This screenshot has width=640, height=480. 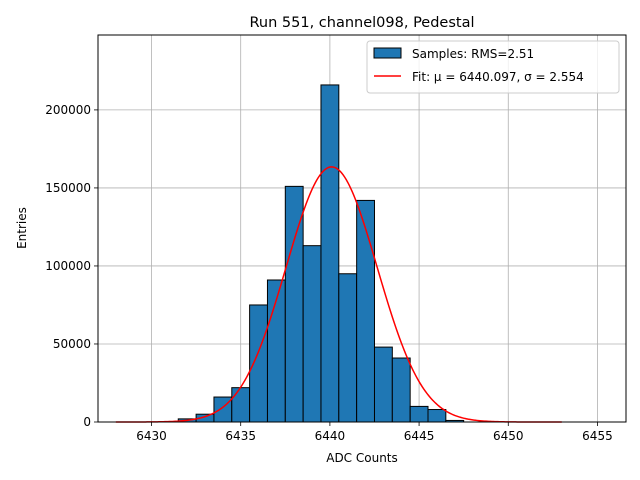 What do you see at coordinates (330, 436) in the screenshot?
I see `x-tick-label: 6440` at bounding box center [330, 436].